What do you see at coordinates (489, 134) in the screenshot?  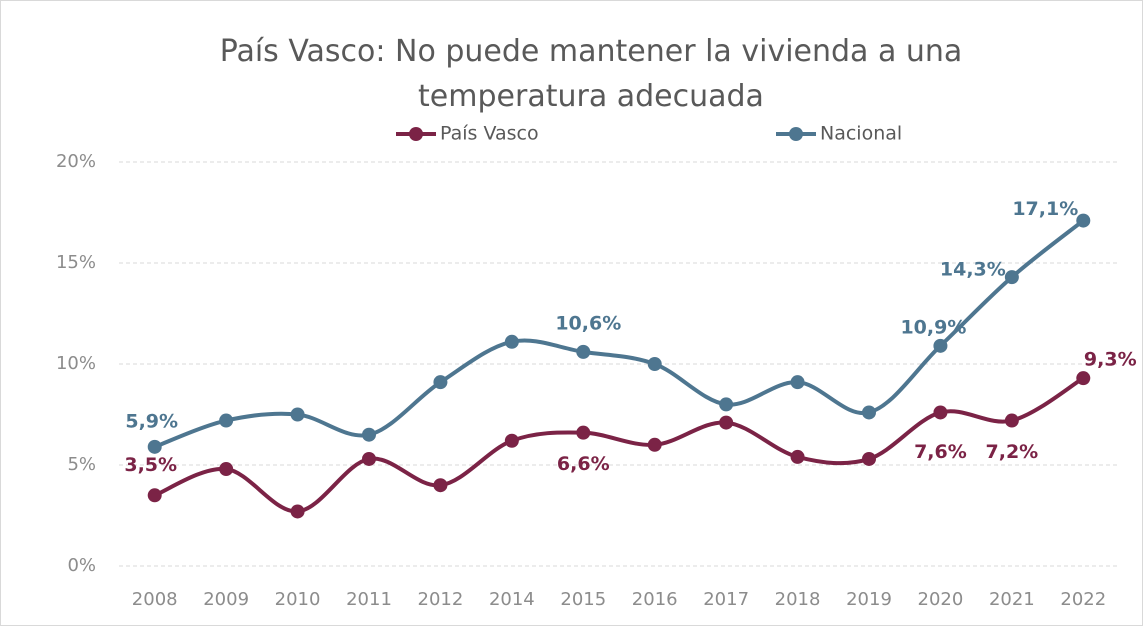 I see `legend-label: País Vasco` at bounding box center [489, 134].